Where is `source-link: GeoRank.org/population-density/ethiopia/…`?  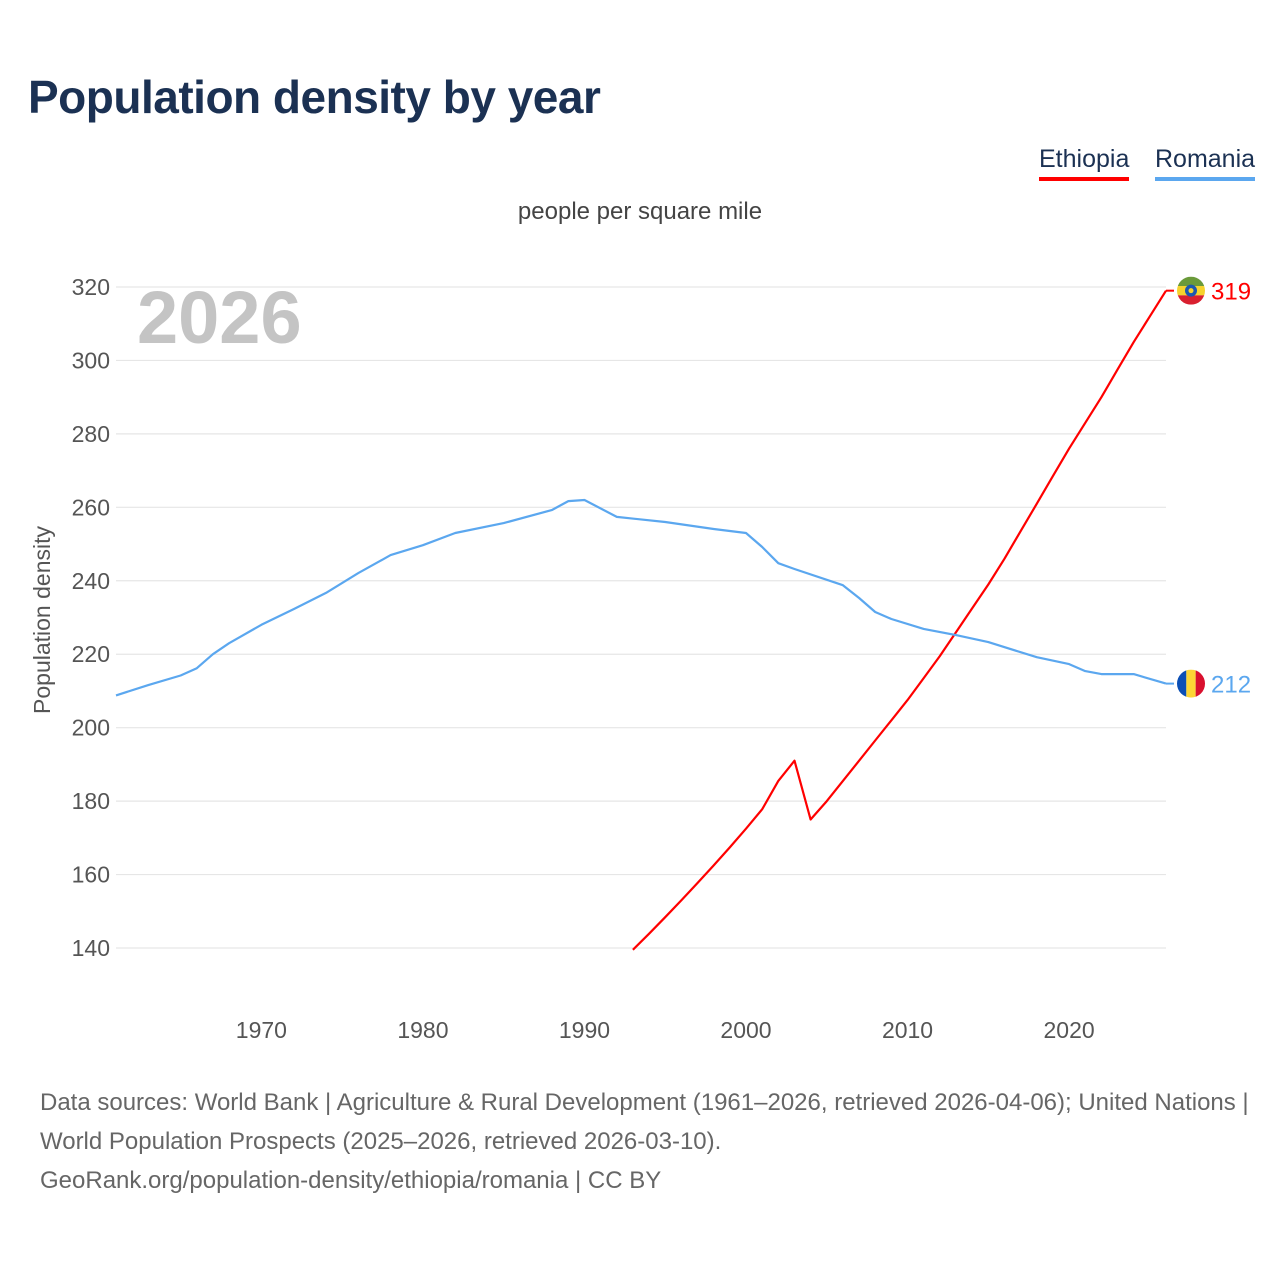 source-link: GeoRank.org/population-density/ethiopia/… is located at coordinates (351, 1180).